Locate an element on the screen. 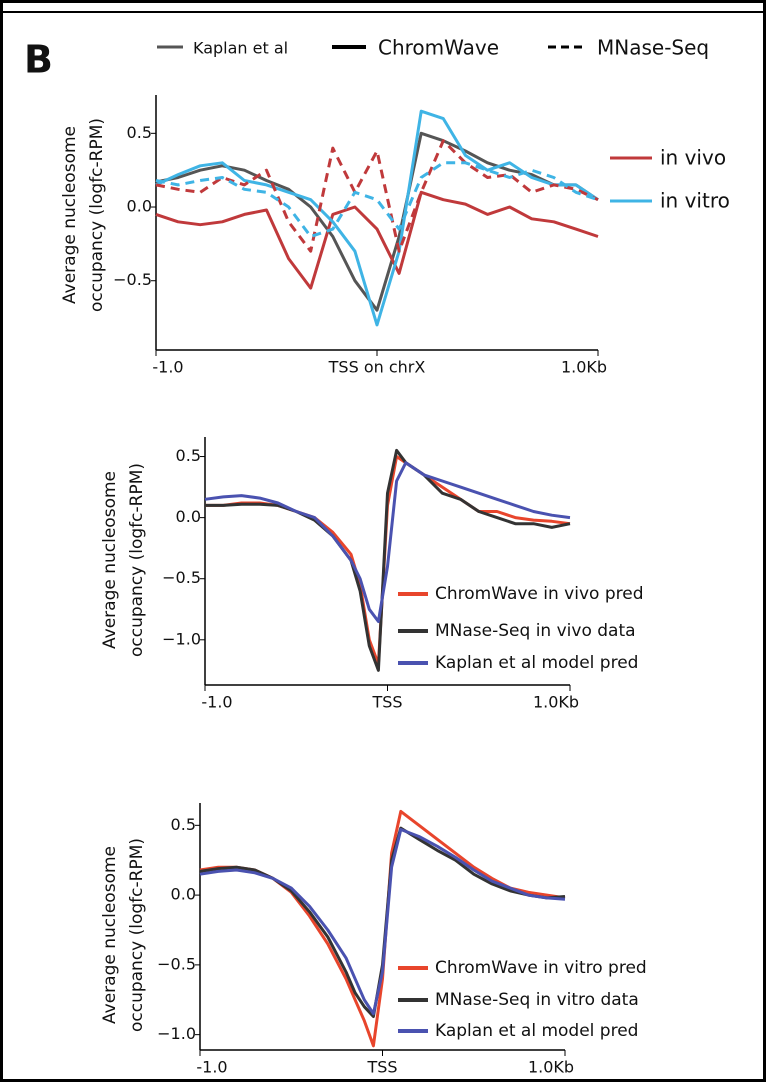  legend-label: MNase-Seq in vivo data is located at coordinates (535, 631).